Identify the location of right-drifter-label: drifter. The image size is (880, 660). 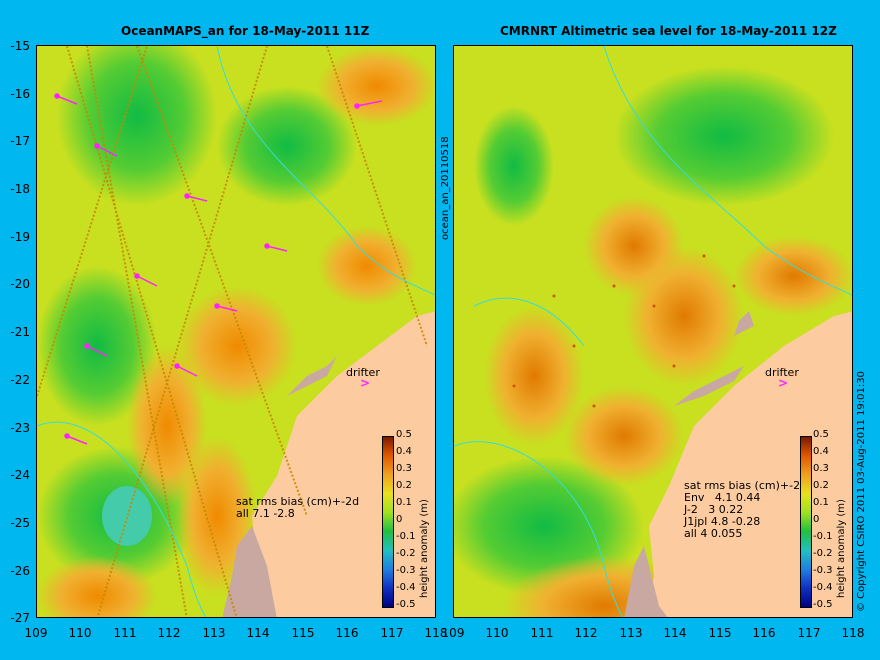
(782, 372).